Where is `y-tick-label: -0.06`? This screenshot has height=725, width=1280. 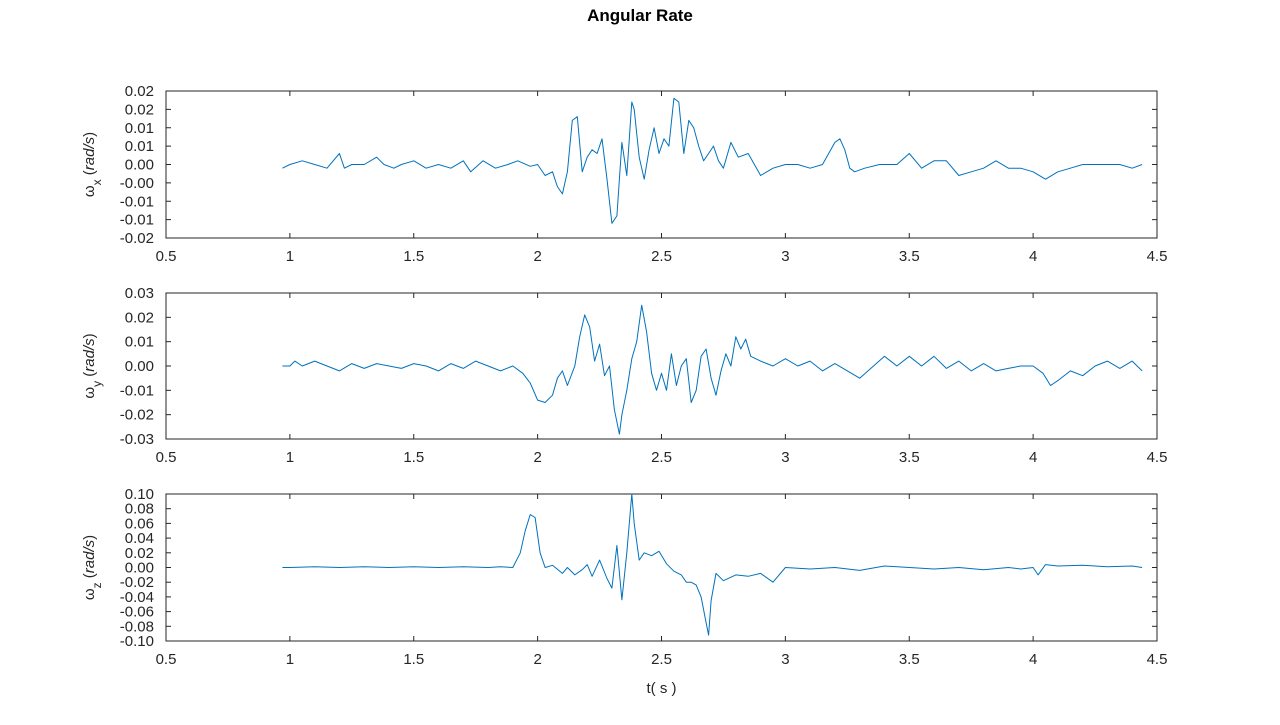 y-tick-label: -0.06 is located at coordinates (137, 612).